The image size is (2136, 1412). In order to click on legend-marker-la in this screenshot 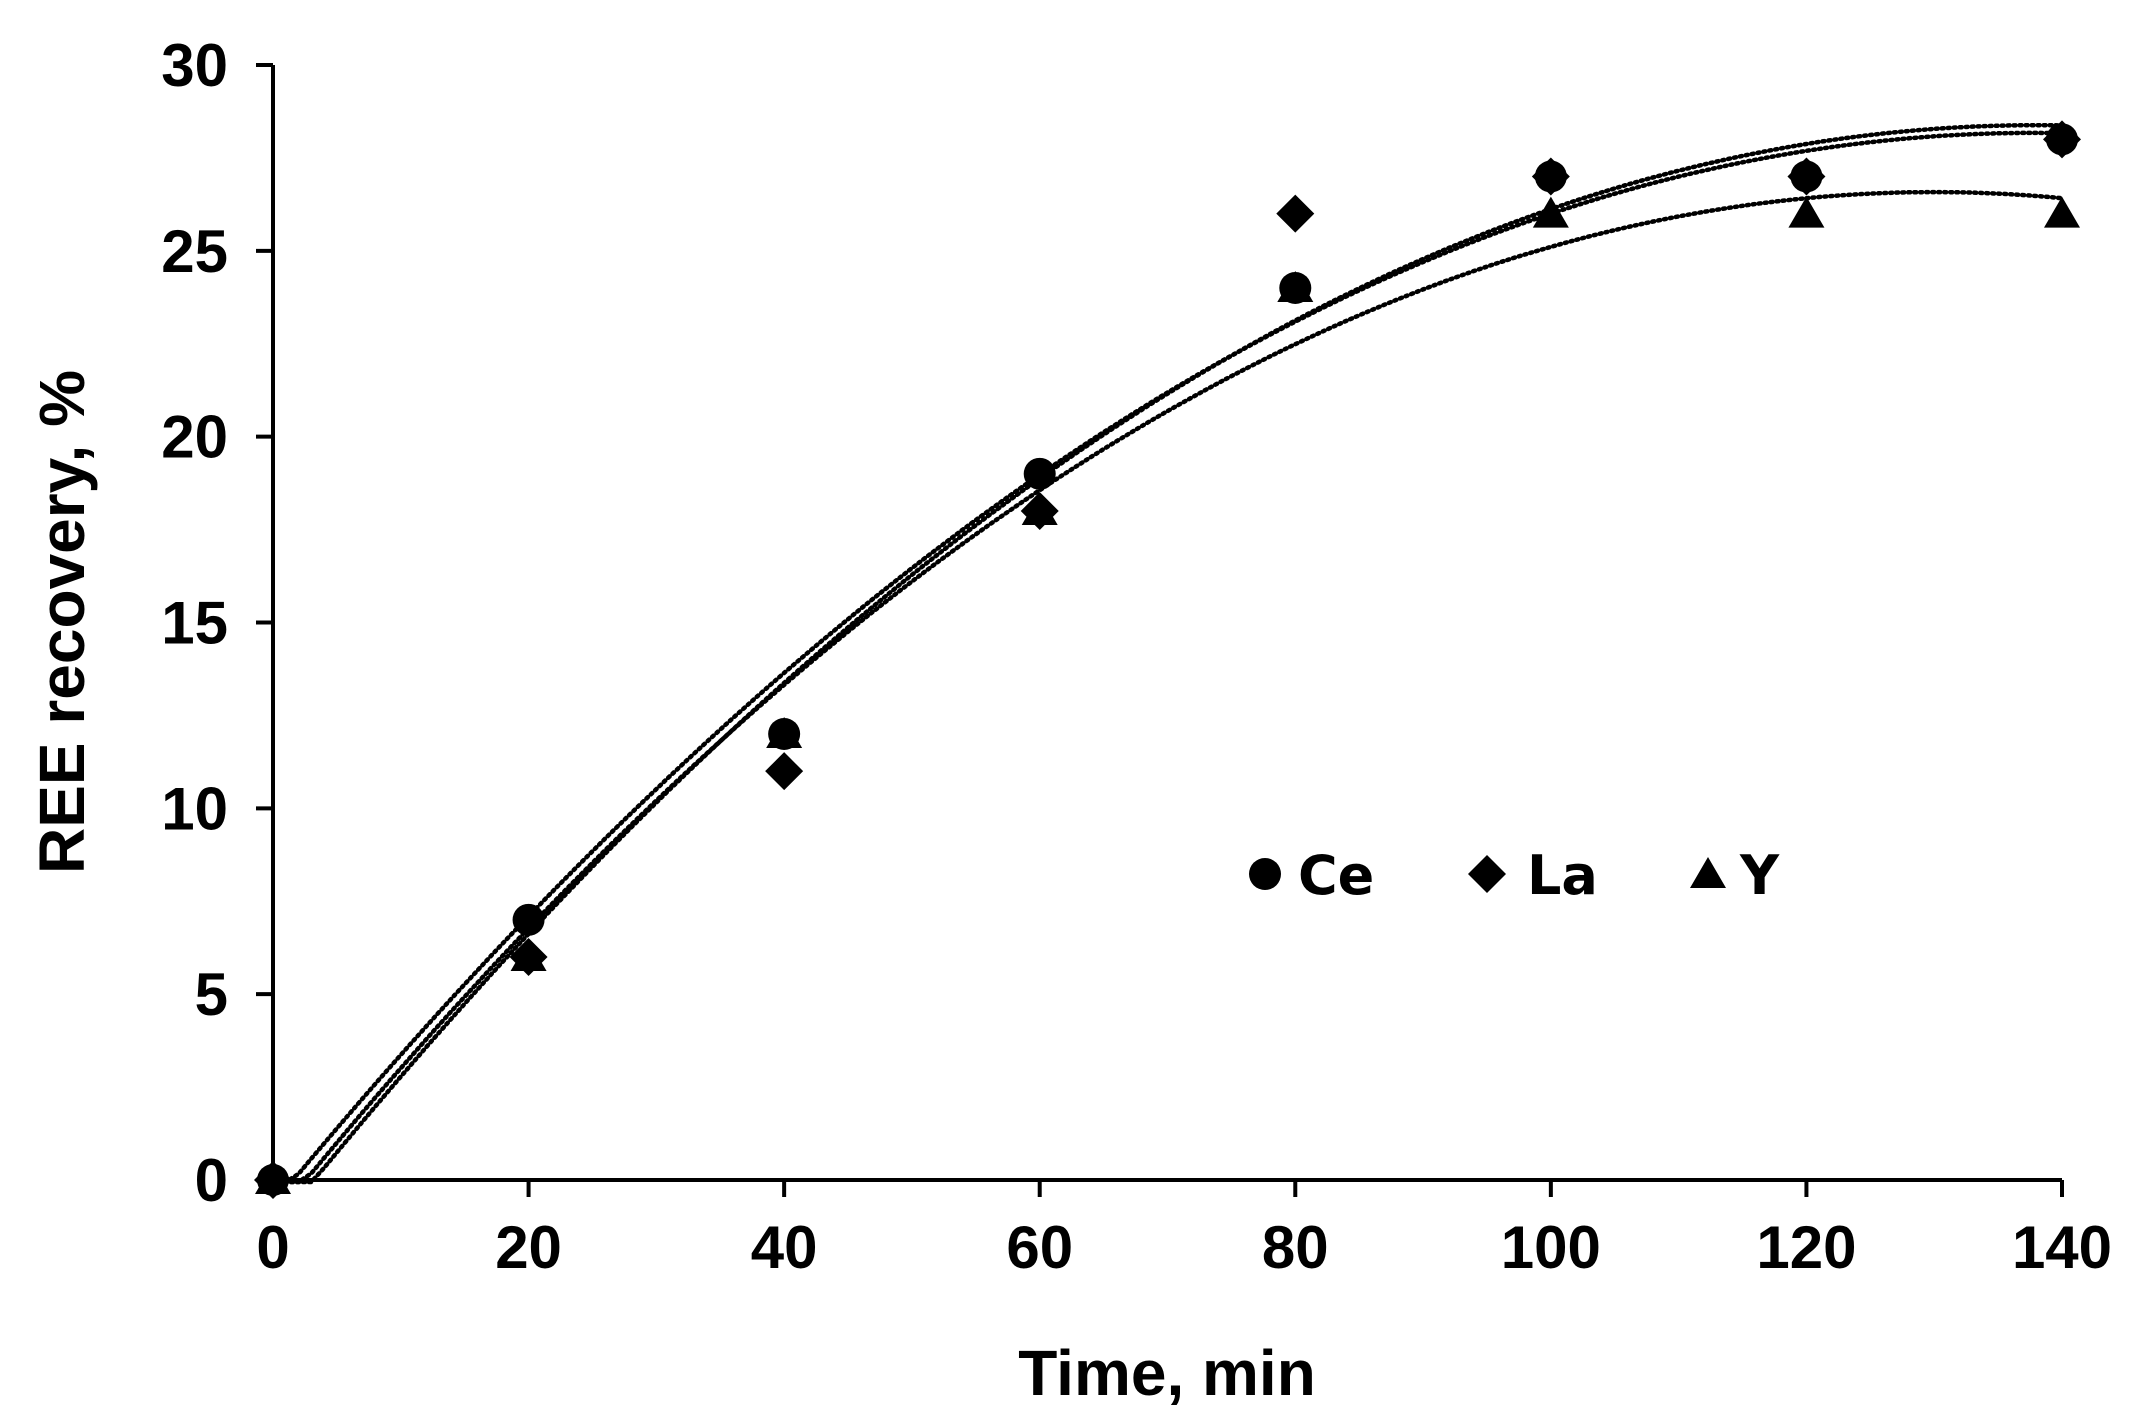, I will do `click(1487, 874)`.